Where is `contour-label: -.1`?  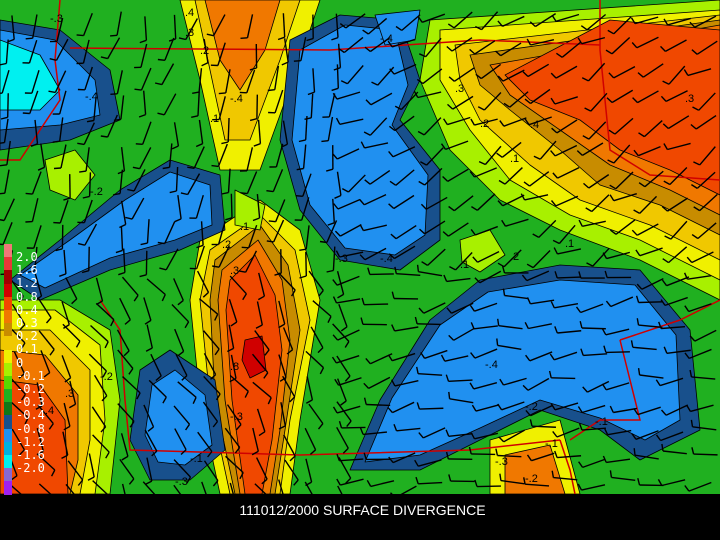
contour-label: -.1 is located at coordinates (601, 422).